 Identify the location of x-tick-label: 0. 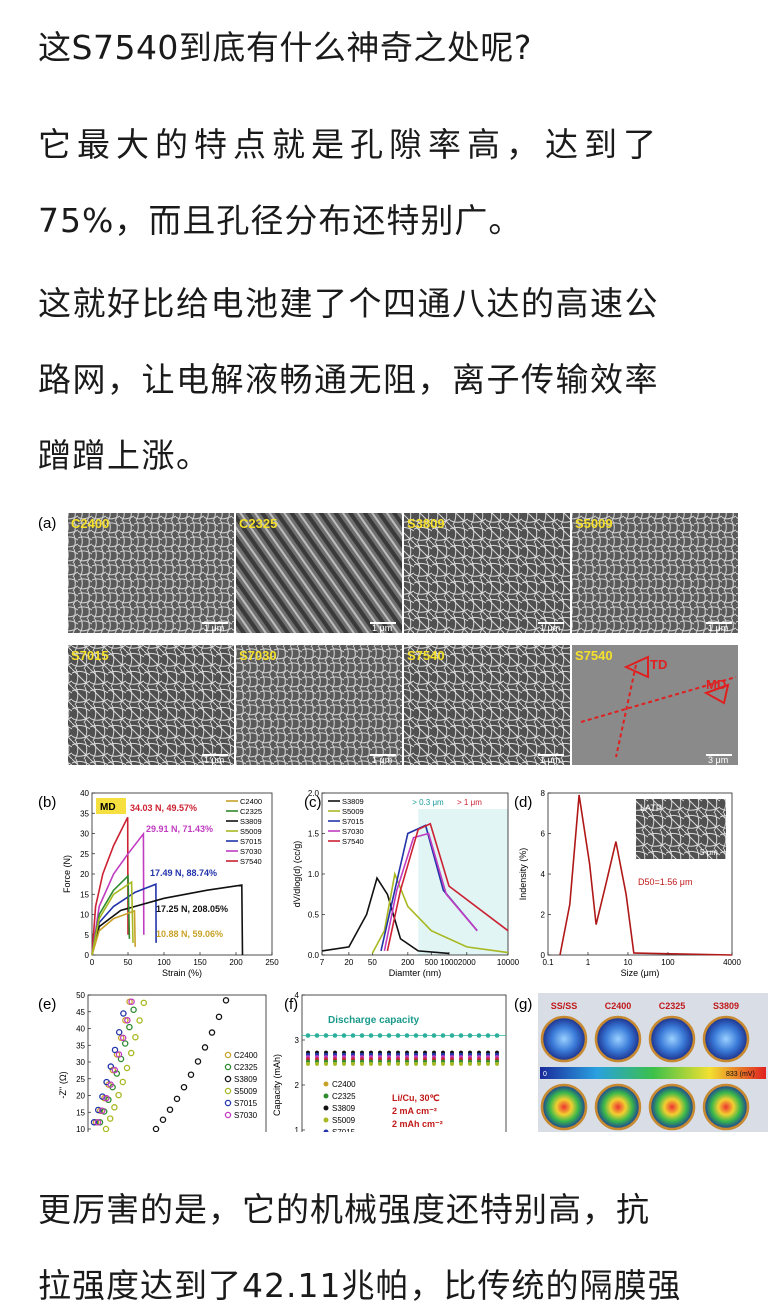
(92, 962).